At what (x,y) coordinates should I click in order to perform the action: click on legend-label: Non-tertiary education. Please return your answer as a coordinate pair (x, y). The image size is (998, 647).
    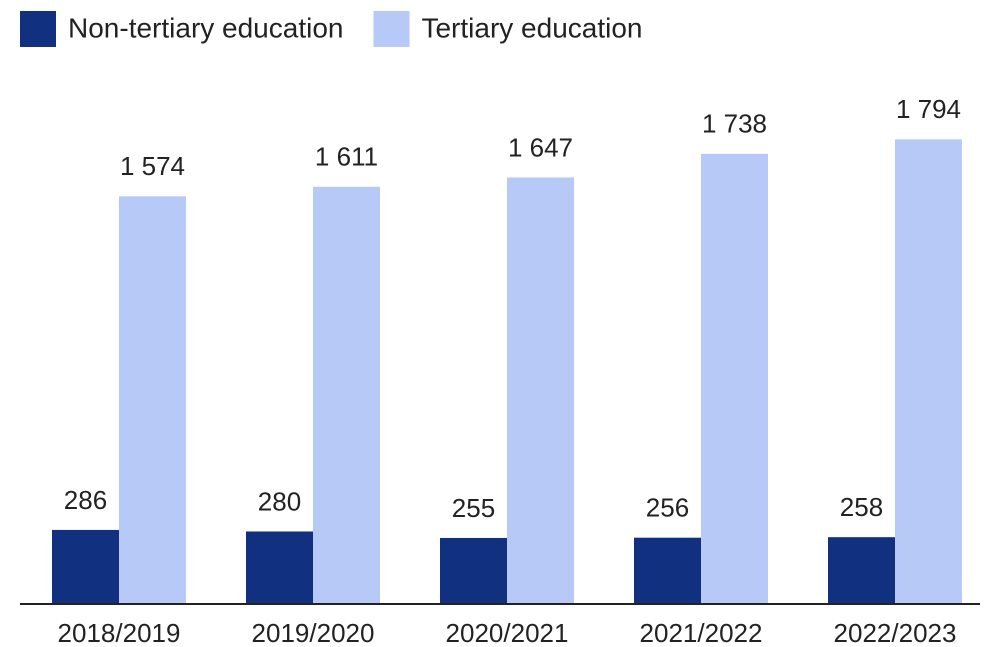
    Looking at the image, I should click on (205, 27).